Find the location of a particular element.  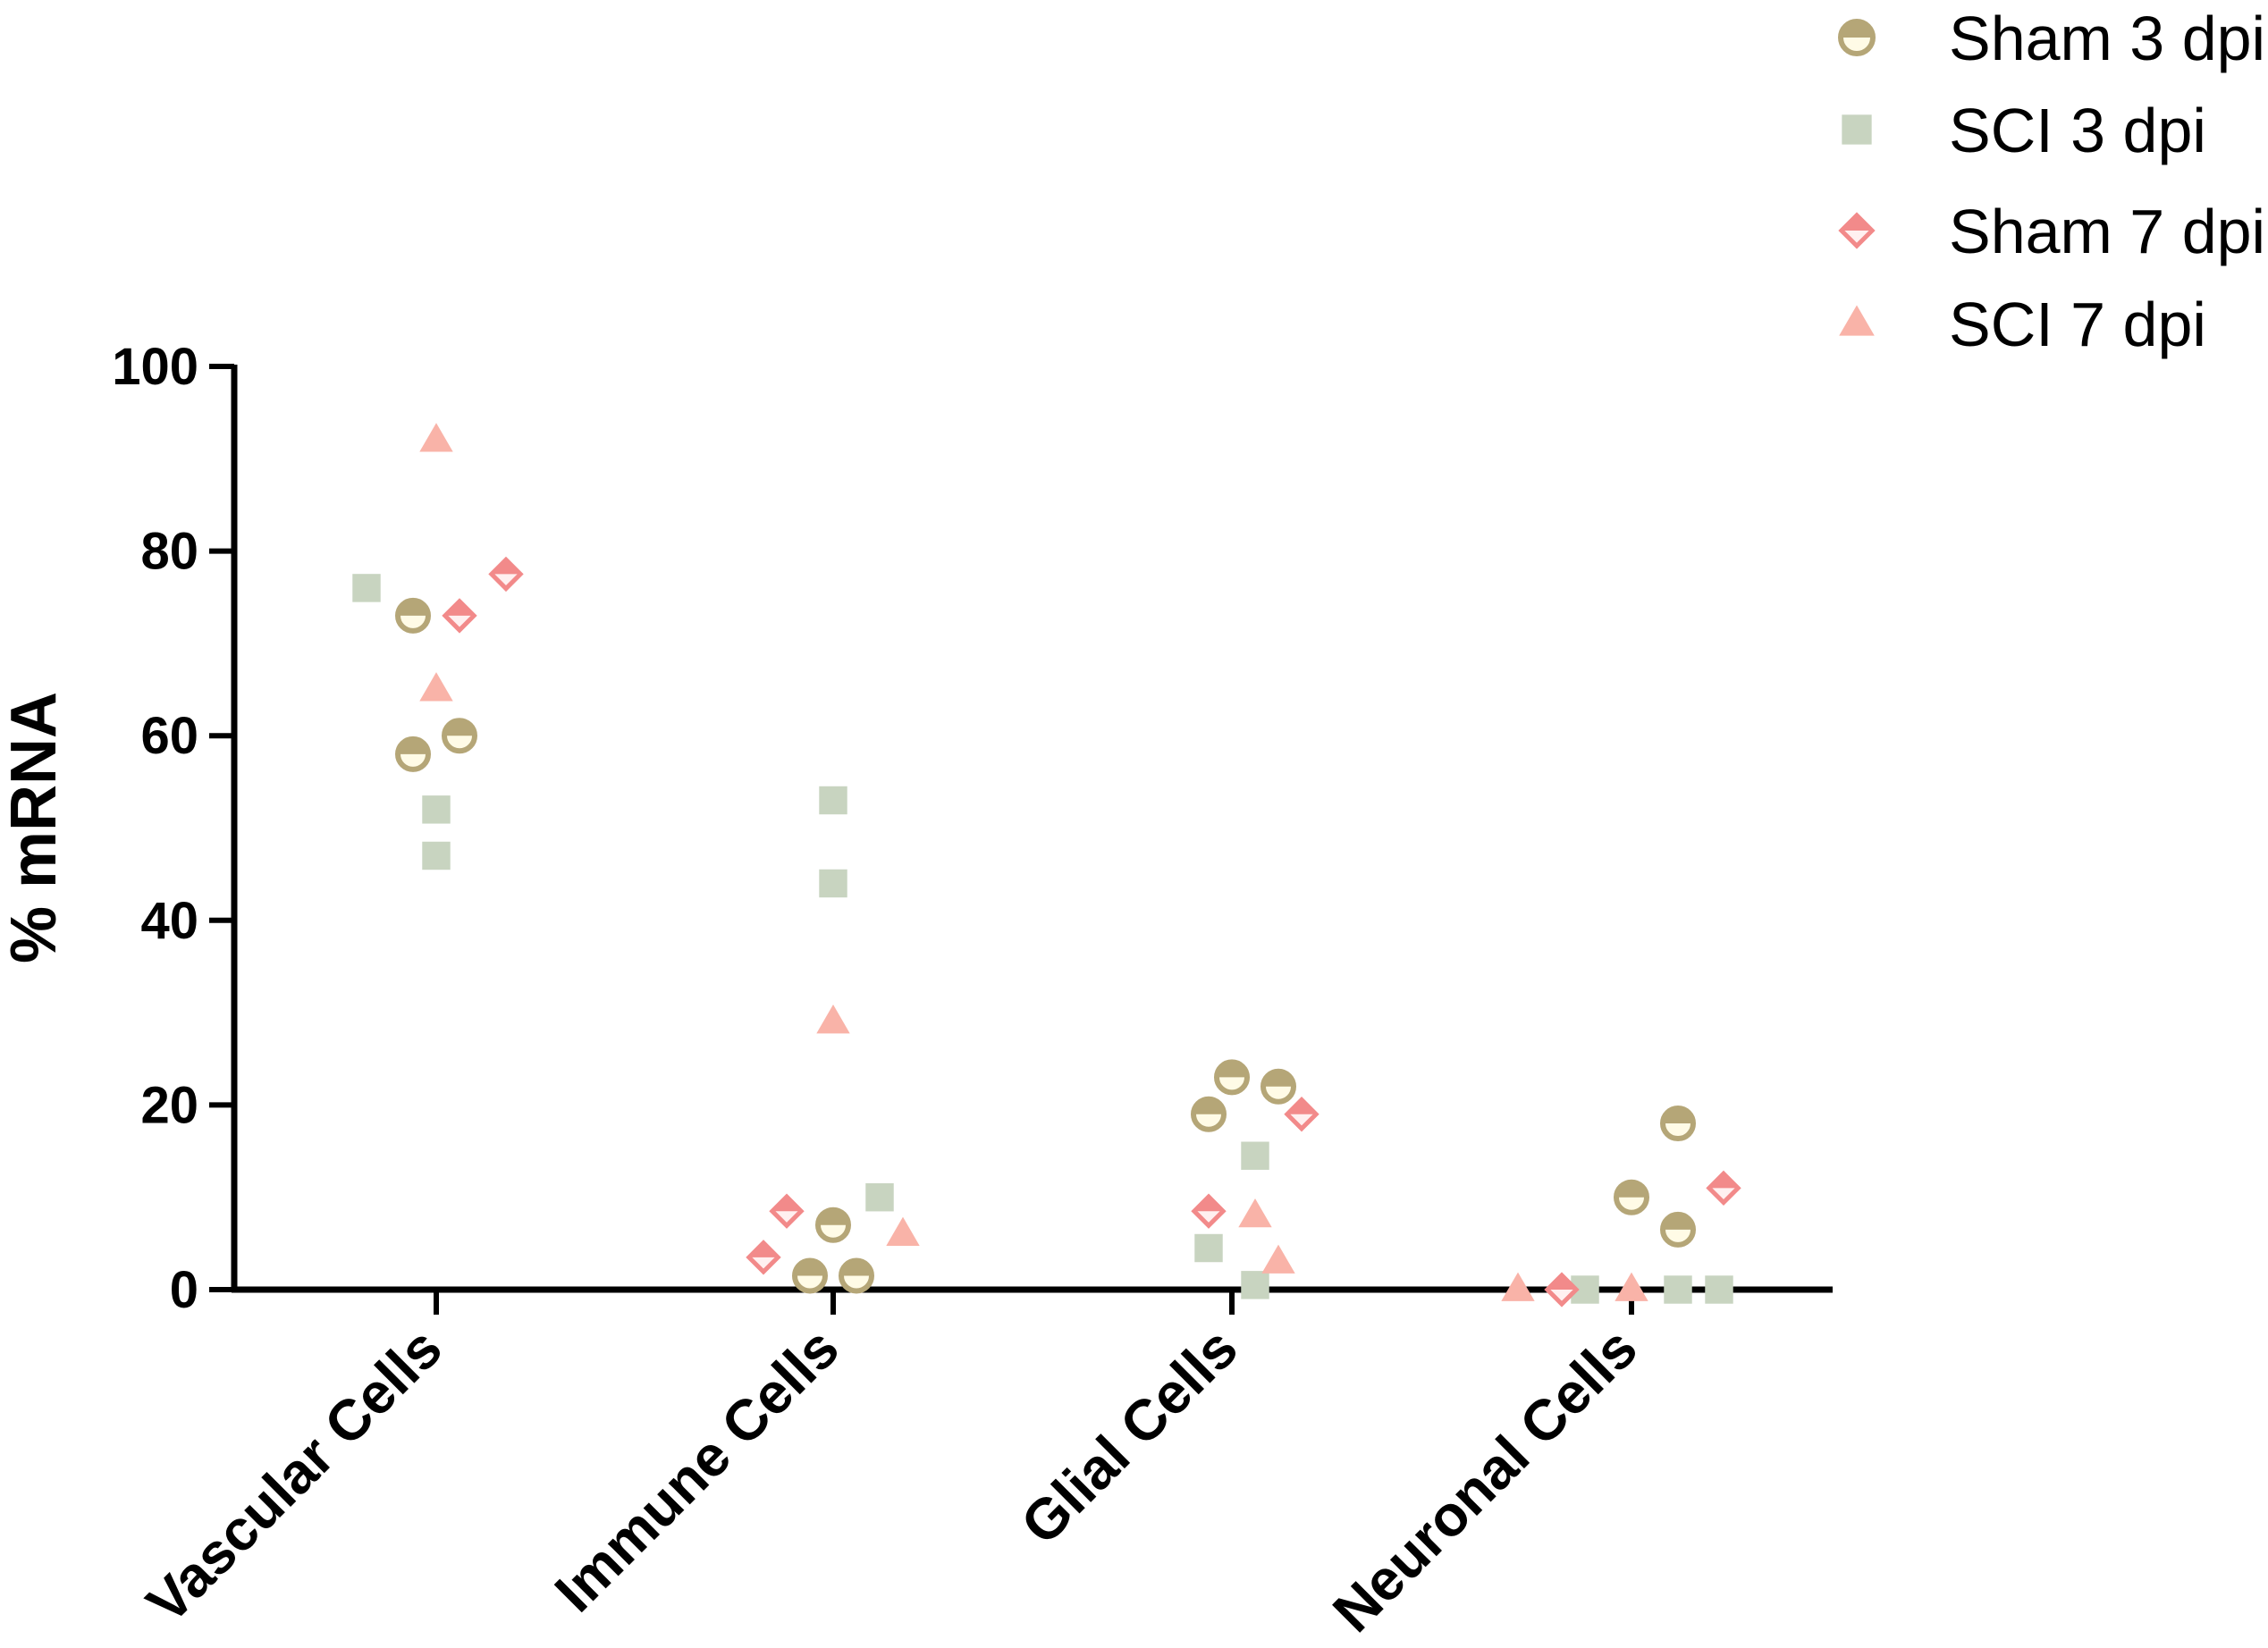

legend-marker-sci-3-dpi is located at coordinates (1857, 130).